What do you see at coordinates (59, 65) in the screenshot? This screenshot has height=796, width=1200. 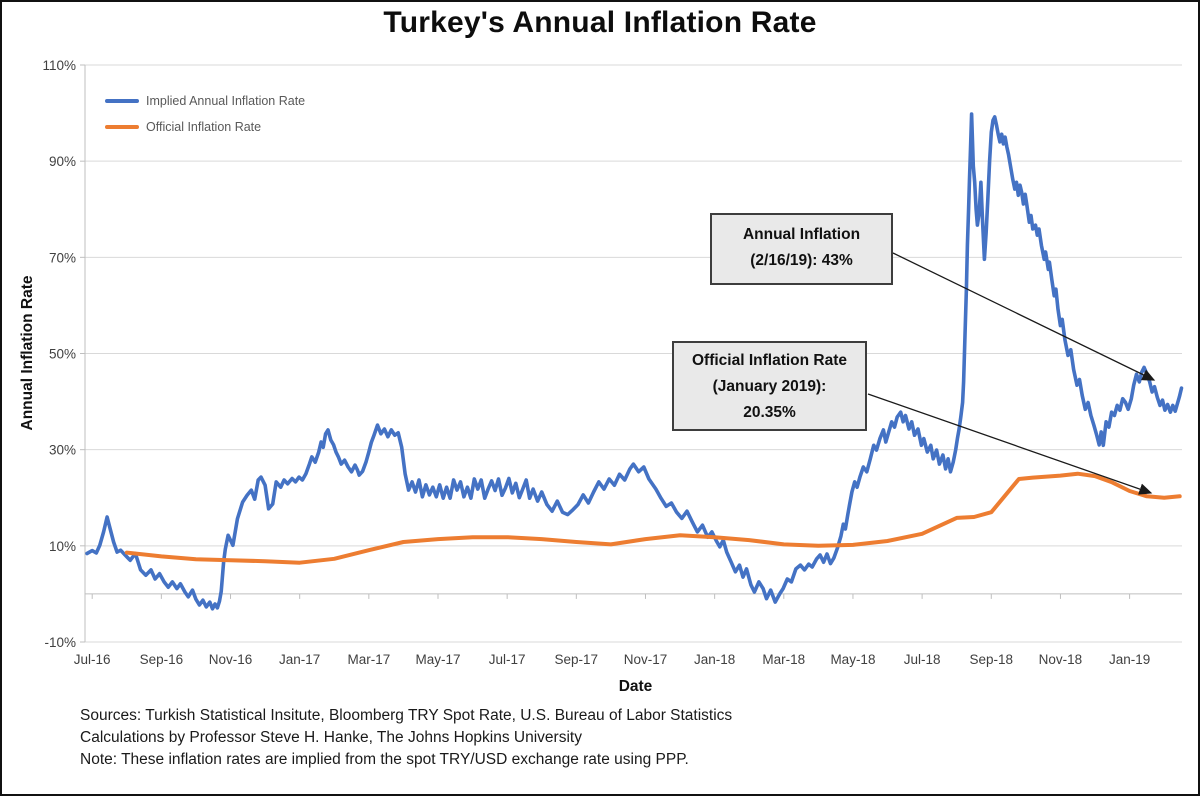 I see `svg-text: 110%` at bounding box center [59, 65].